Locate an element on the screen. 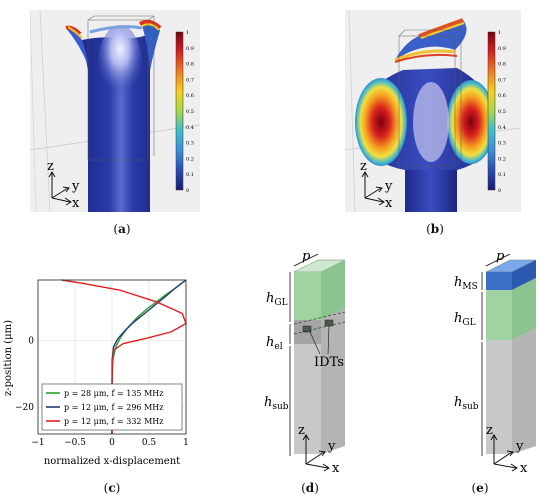  y-tick-label: −20 is located at coordinates (24, 408).